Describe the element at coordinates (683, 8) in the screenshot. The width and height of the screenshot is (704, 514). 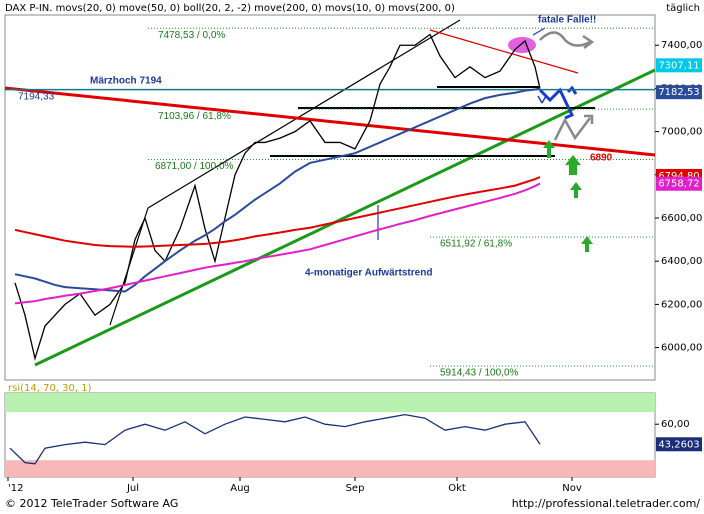
I see `period: täglich` at that location.